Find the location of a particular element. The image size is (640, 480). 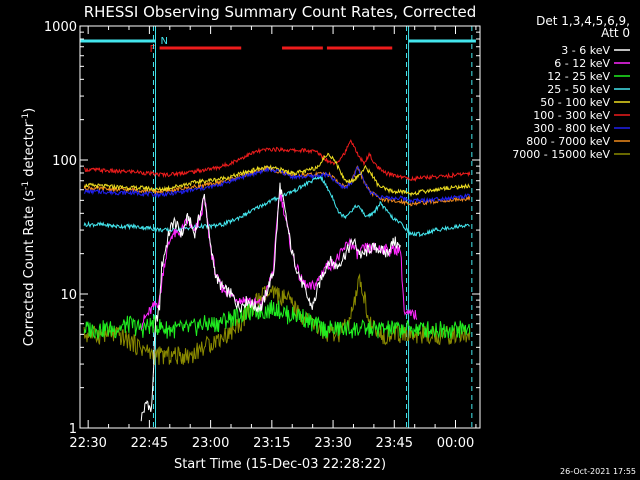

y-axis-label: Corrected Count Rate (s-1 detector-1) is located at coordinates (29, 227).